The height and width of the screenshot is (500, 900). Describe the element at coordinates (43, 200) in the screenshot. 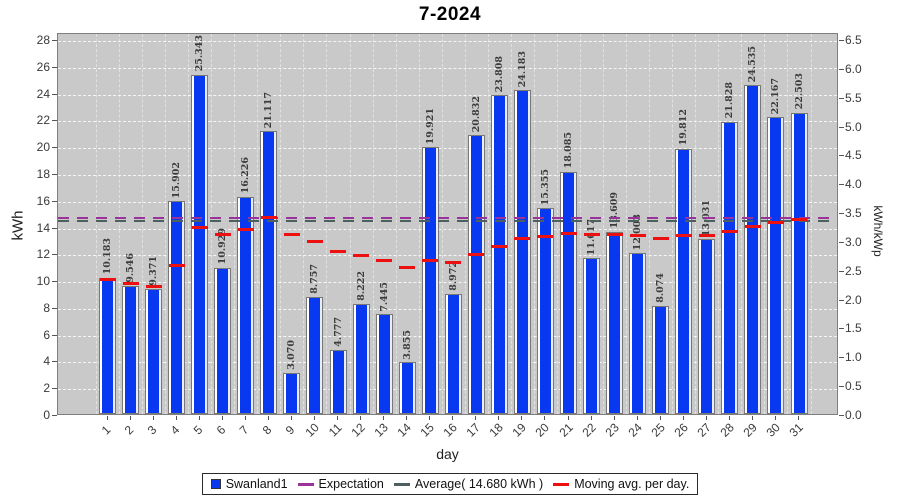

I see `left-axis-tick-label: 16` at that location.